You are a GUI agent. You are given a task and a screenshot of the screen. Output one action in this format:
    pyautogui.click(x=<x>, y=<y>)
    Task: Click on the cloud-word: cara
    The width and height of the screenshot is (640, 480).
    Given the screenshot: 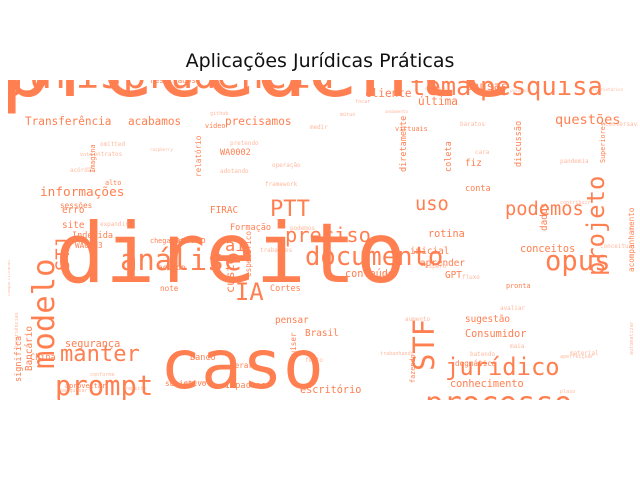 What is the action you would take?
    pyautogui.click(x=482, y=153)
    